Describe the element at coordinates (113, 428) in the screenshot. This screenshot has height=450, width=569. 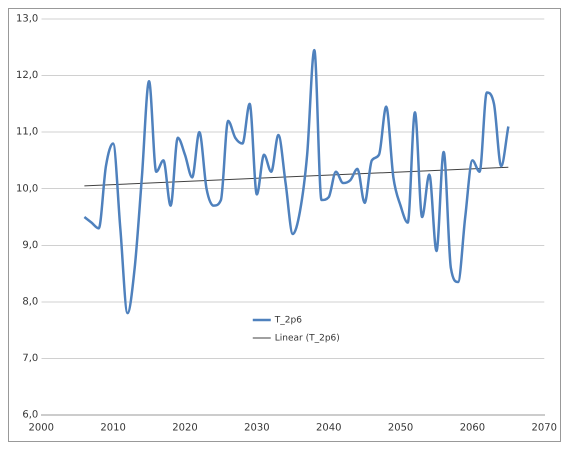
I see `x-tick-label: 2010` at that location.